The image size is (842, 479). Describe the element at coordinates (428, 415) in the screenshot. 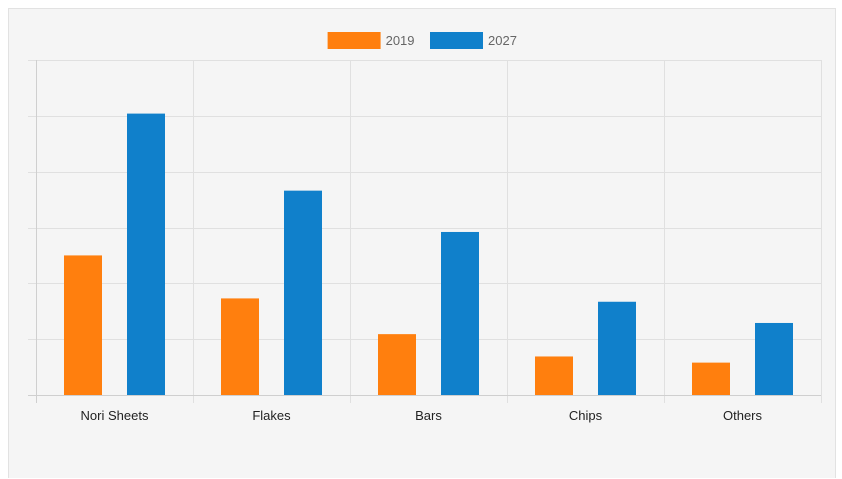

I see `x-tick-label: Bars` at that location.